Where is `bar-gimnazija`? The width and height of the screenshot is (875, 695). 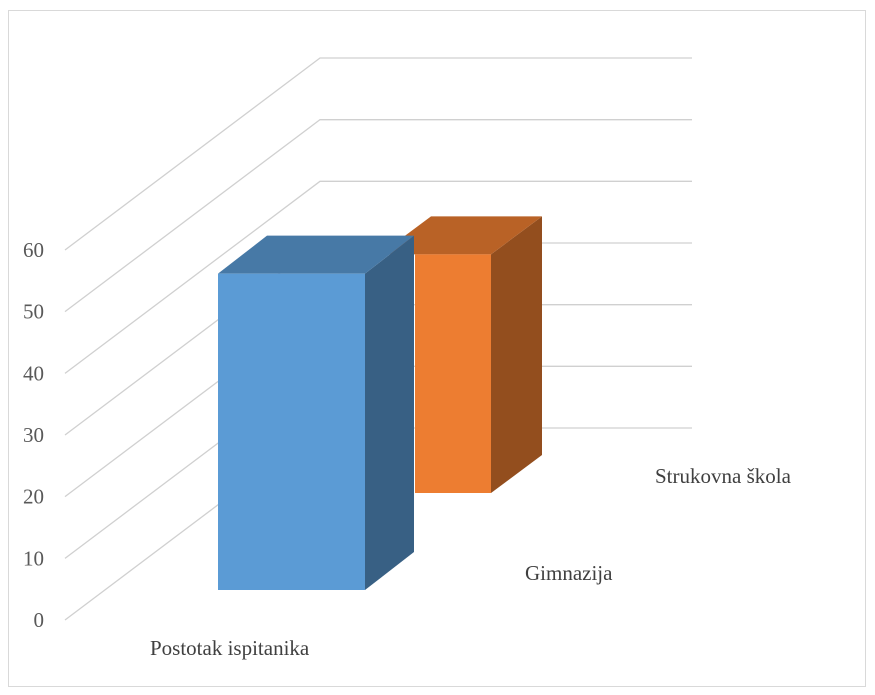
bar-gimnazija is located at coordinates (316, 412).